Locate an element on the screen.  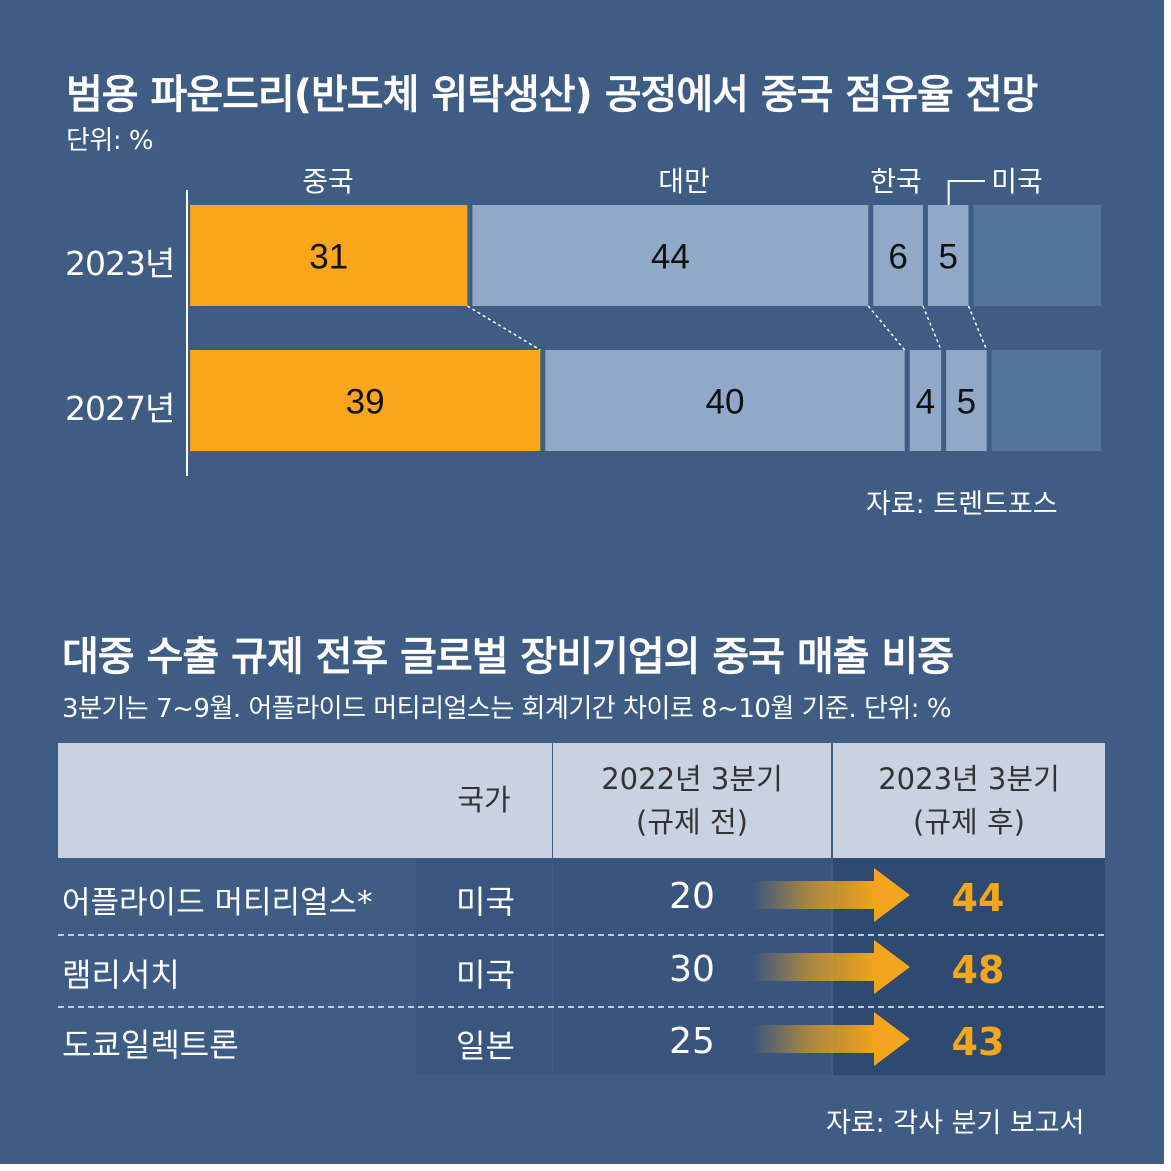
bar-value-label-china-2023: 31 is located at coordinates (328, 257).